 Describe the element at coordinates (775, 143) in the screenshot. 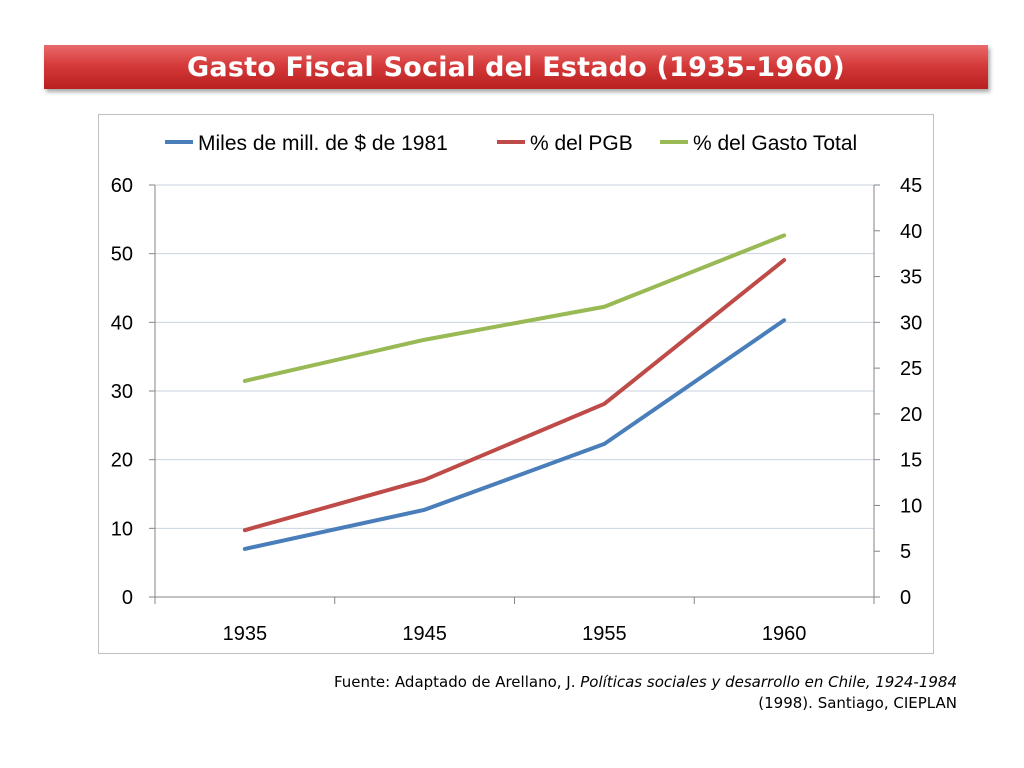

I see `legend-label-3: % del Gasto Total` at that location.